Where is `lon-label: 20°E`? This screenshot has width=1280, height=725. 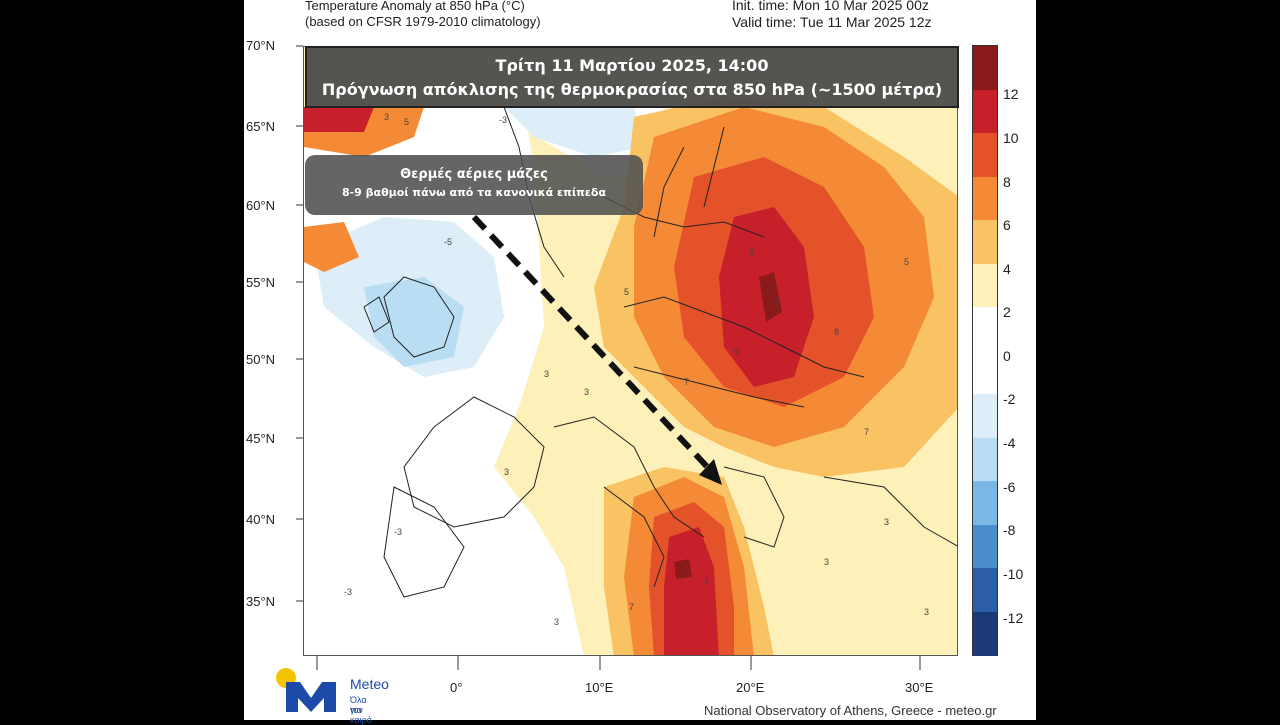
lon-label: 20°E is located at coordinates (750, 687).